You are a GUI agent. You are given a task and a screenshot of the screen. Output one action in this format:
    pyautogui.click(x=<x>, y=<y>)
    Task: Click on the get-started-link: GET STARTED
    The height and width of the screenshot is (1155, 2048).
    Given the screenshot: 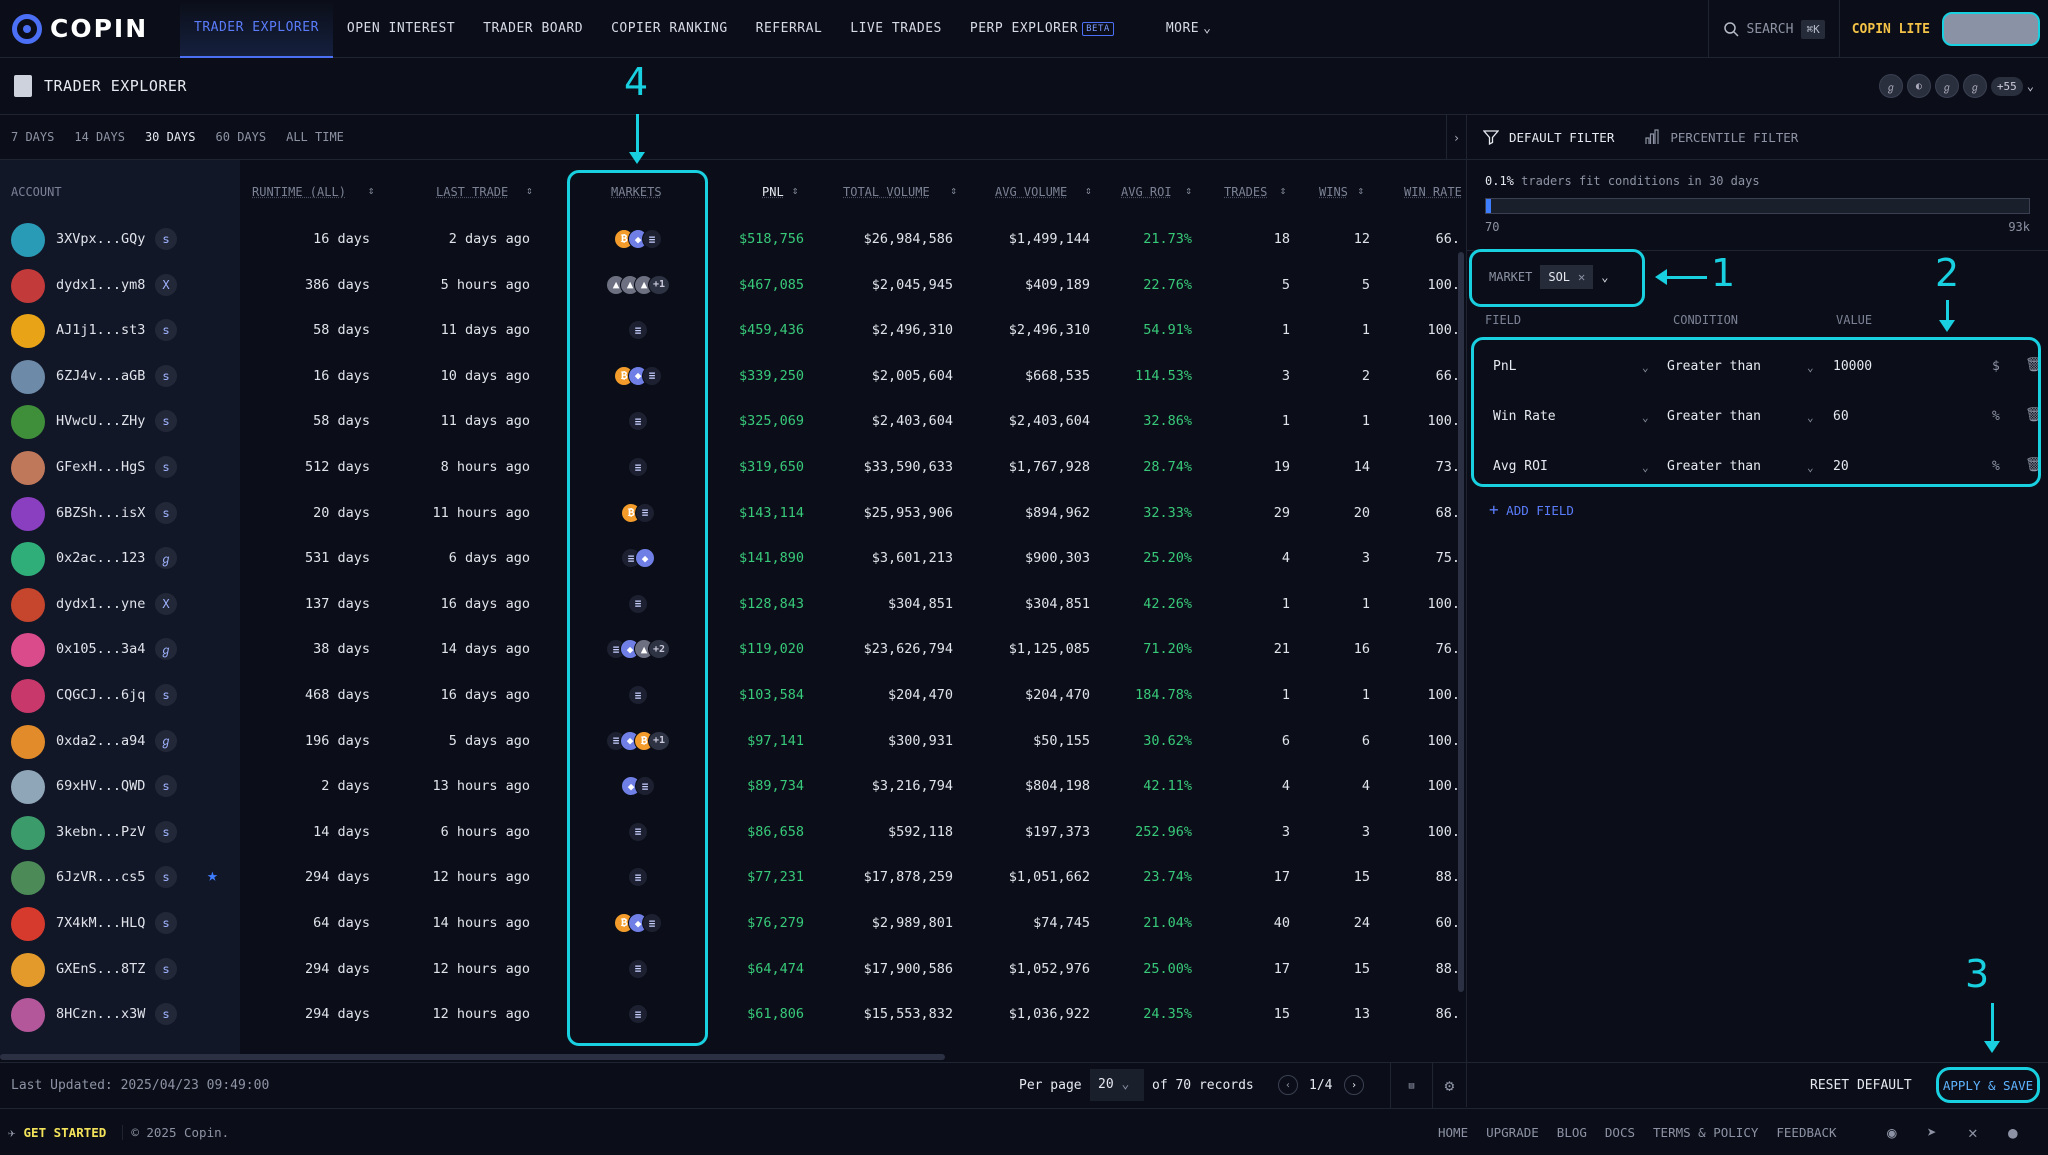 What is the action you would take?
    pyautogui.click(x=65, y=1132)
    